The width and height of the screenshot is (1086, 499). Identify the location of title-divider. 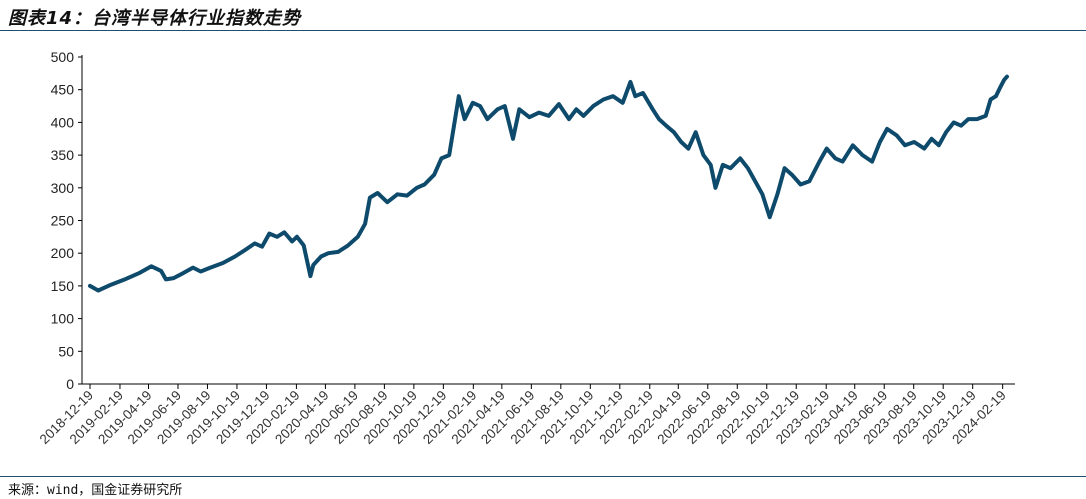
(543, 30).